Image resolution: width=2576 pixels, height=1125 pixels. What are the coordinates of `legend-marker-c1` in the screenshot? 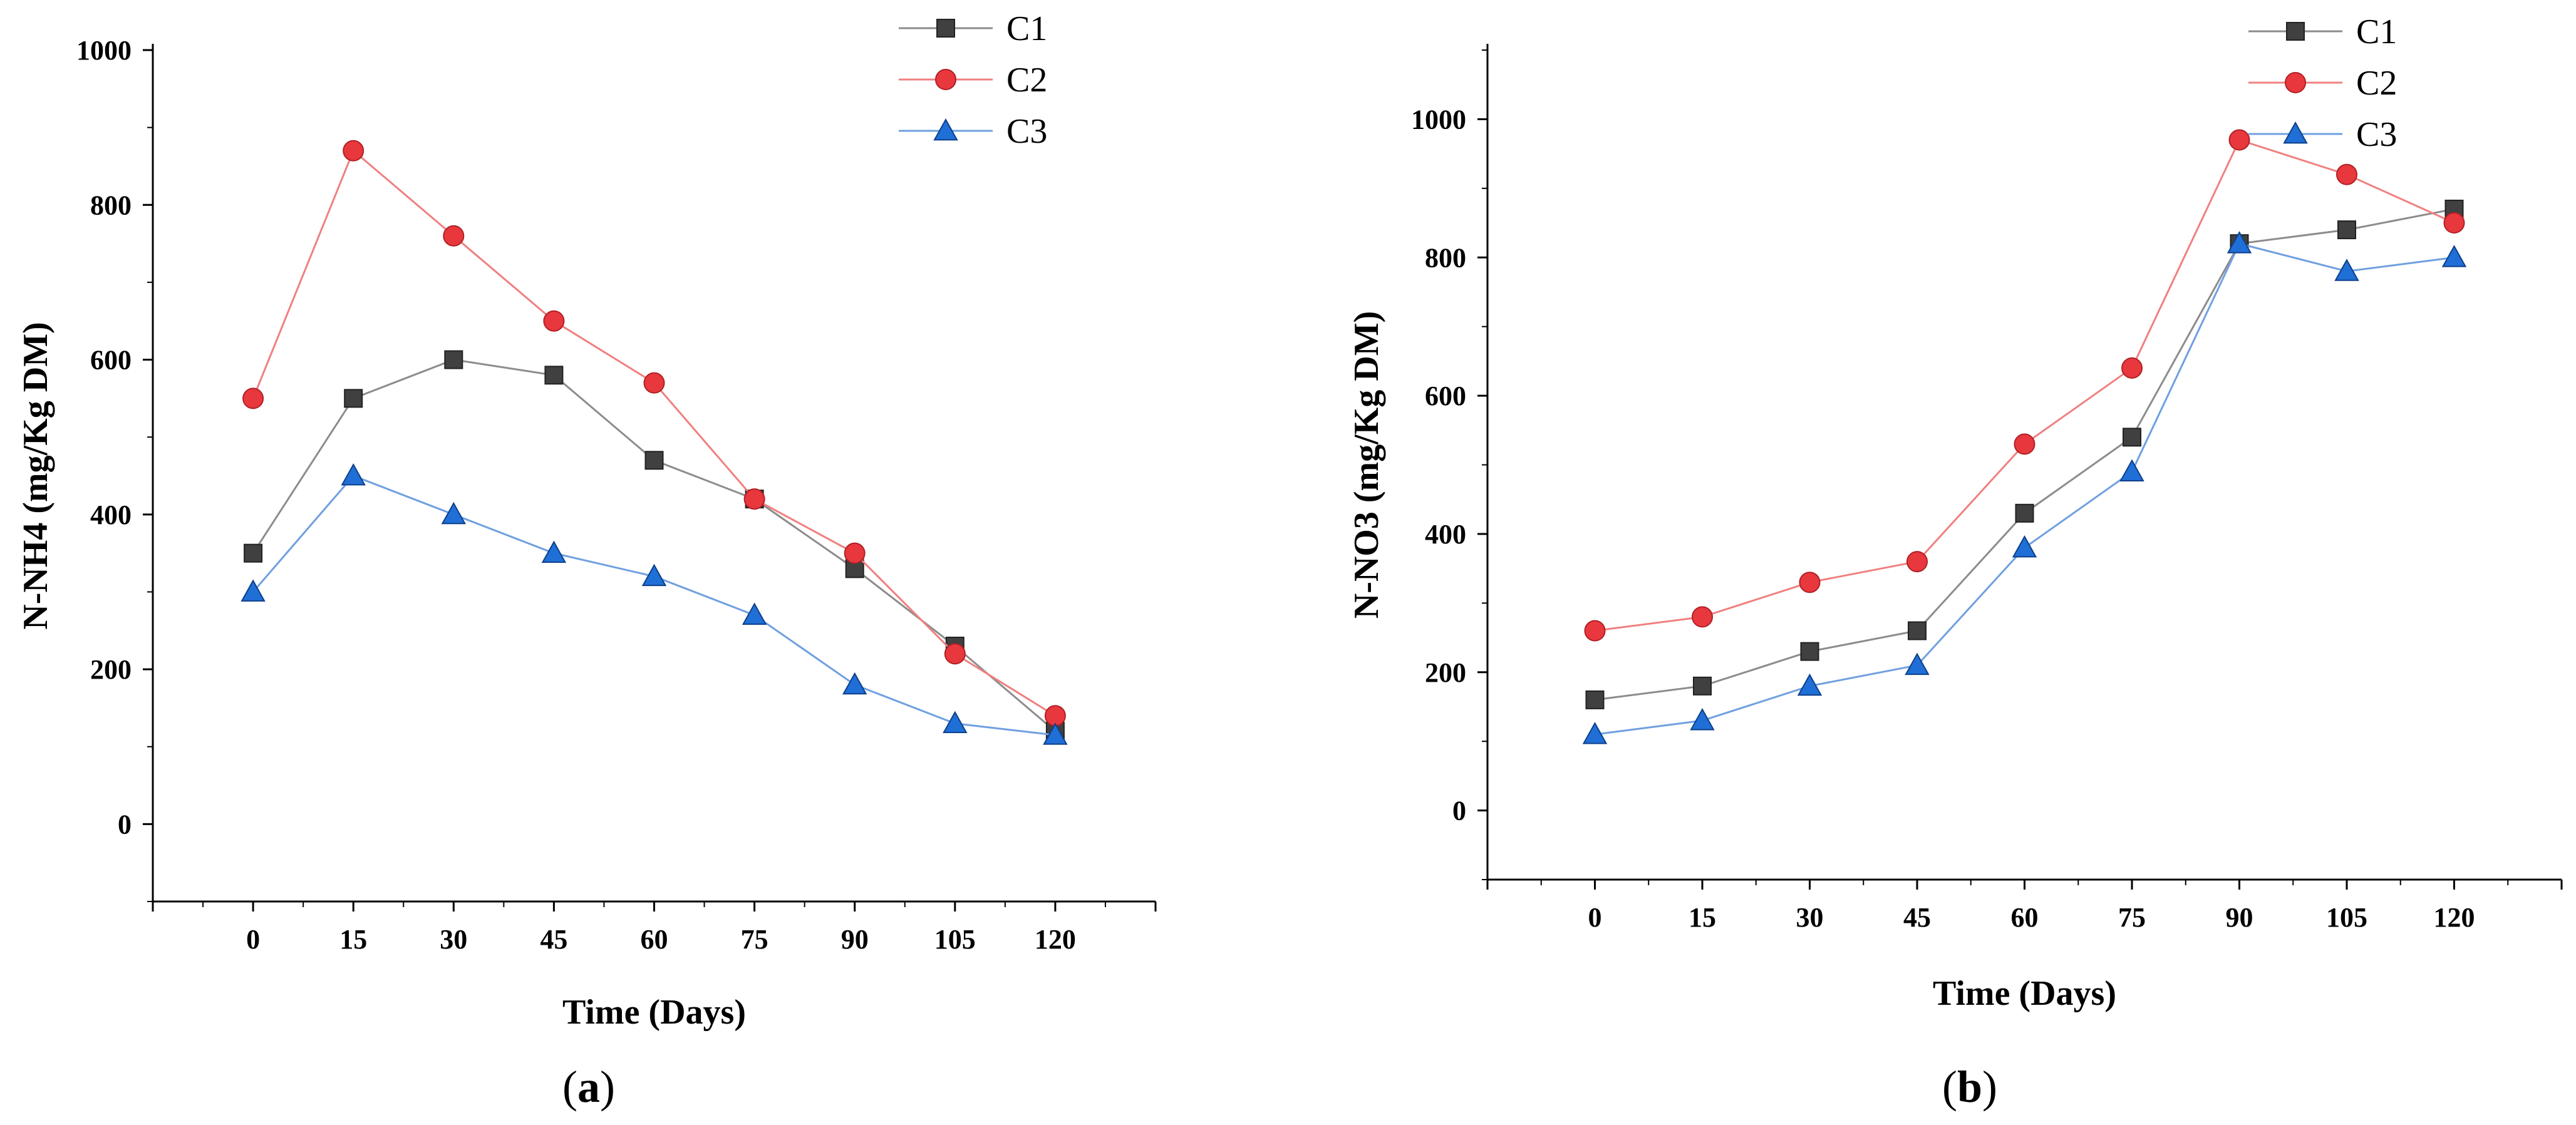 It's located at (945, 29).